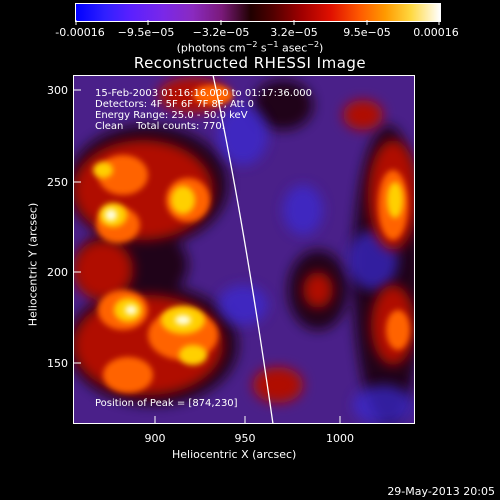 This screenshot has height=500, width=500. I want to click on colorbar-tick-label: −3.2e−05, so click(221, 32).